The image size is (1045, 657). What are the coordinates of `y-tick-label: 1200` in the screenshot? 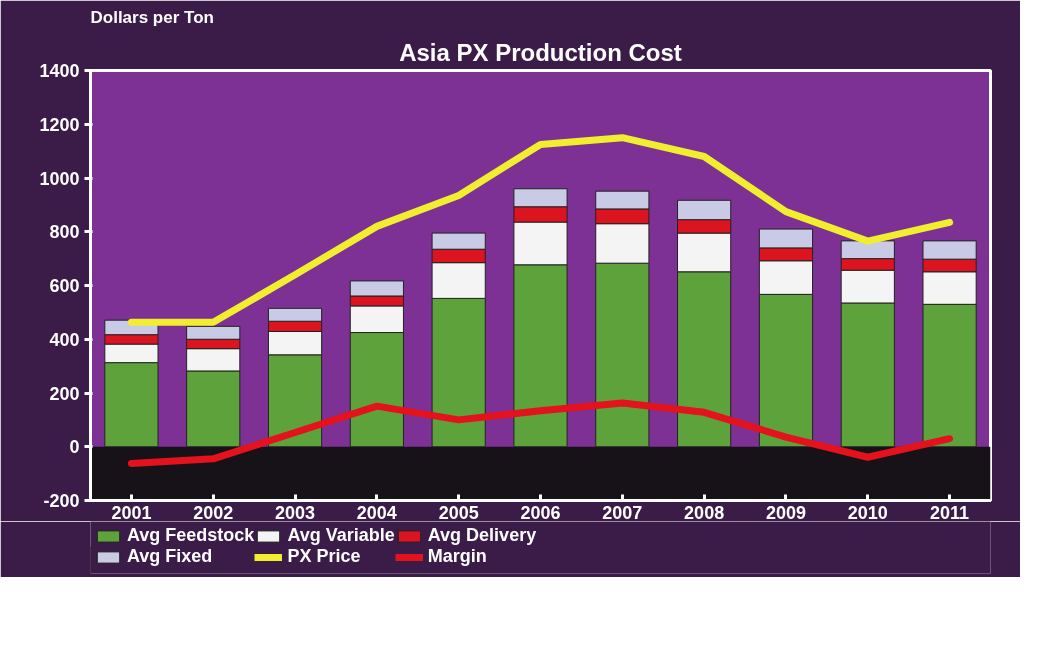 It's located at (59, 124).